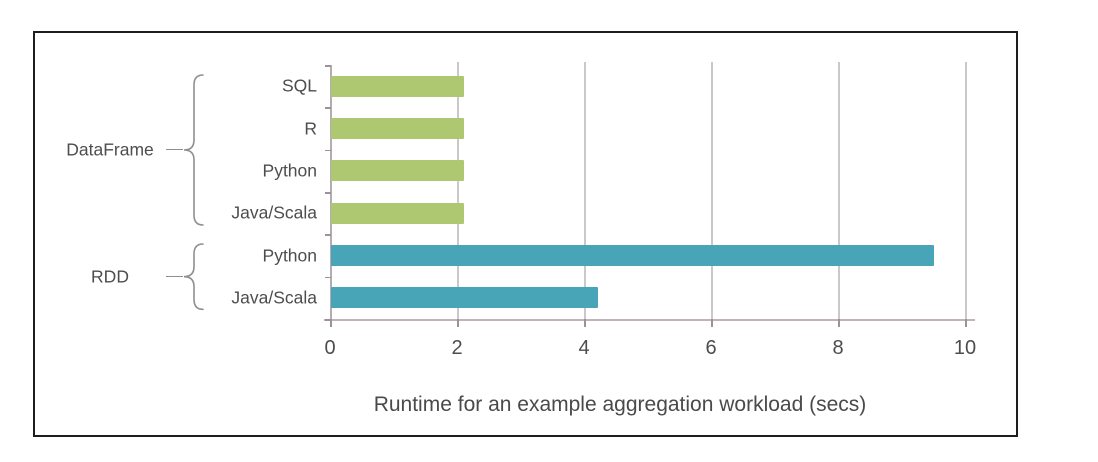 The height and width of the screenshot is (462, 1098). What do you see at coordinates (649, 320) in the screenshot?
I see `x-axis-line` at bounding box center [649, 320].